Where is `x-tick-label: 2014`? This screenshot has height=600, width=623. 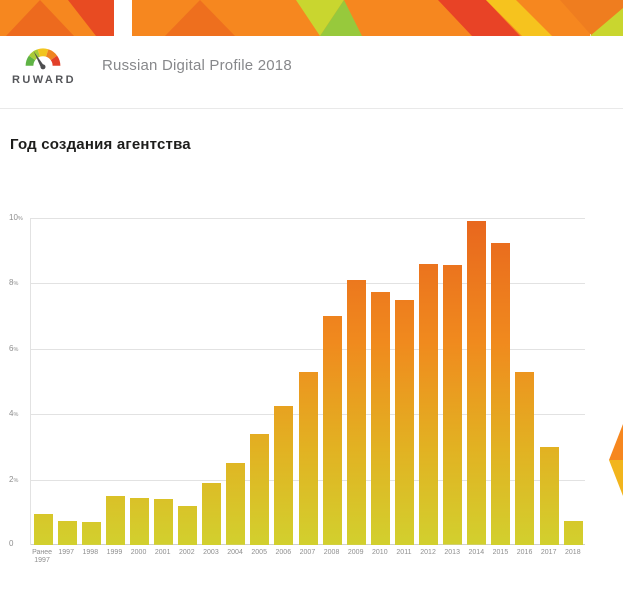 x-tick-label: 2014 is located at coordinates (476, 552).